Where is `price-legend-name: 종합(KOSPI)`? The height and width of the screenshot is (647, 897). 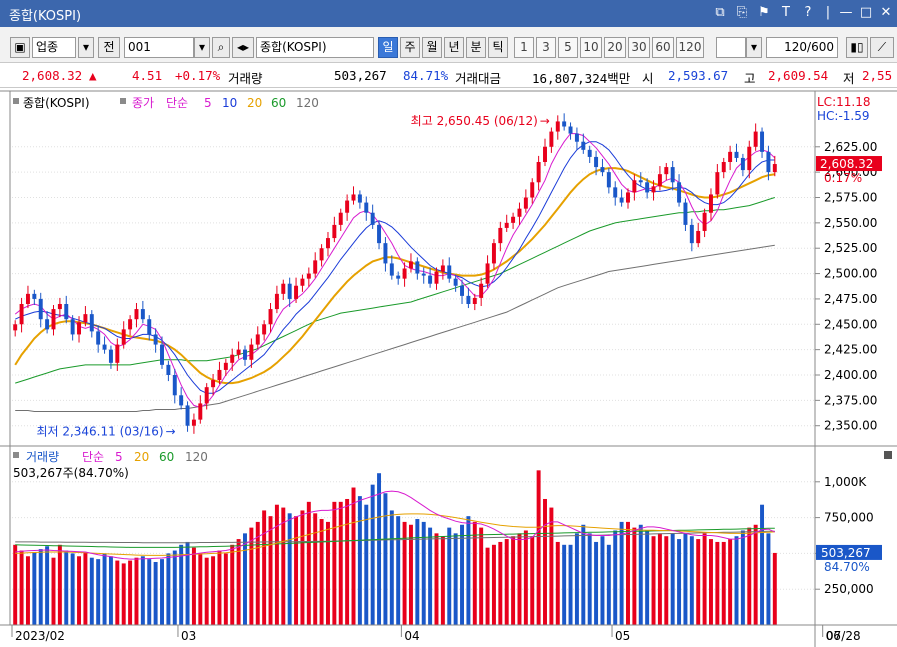 price-legend-name: 종합(KOSPI) is located at coordinates (56, 103).